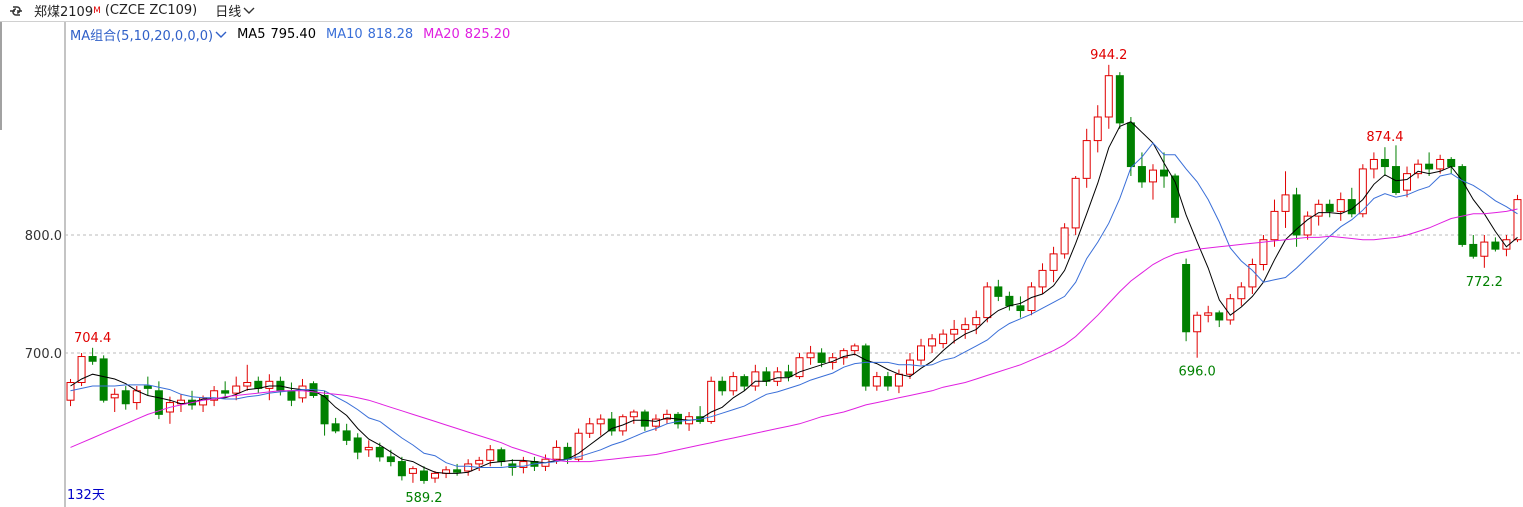 The height and width of the screenshot is (507, 1523). What do you see at coordinates (390, 34) in the screenshot?
I see `legend-value: 818.28` at bounding box center [390, 34].